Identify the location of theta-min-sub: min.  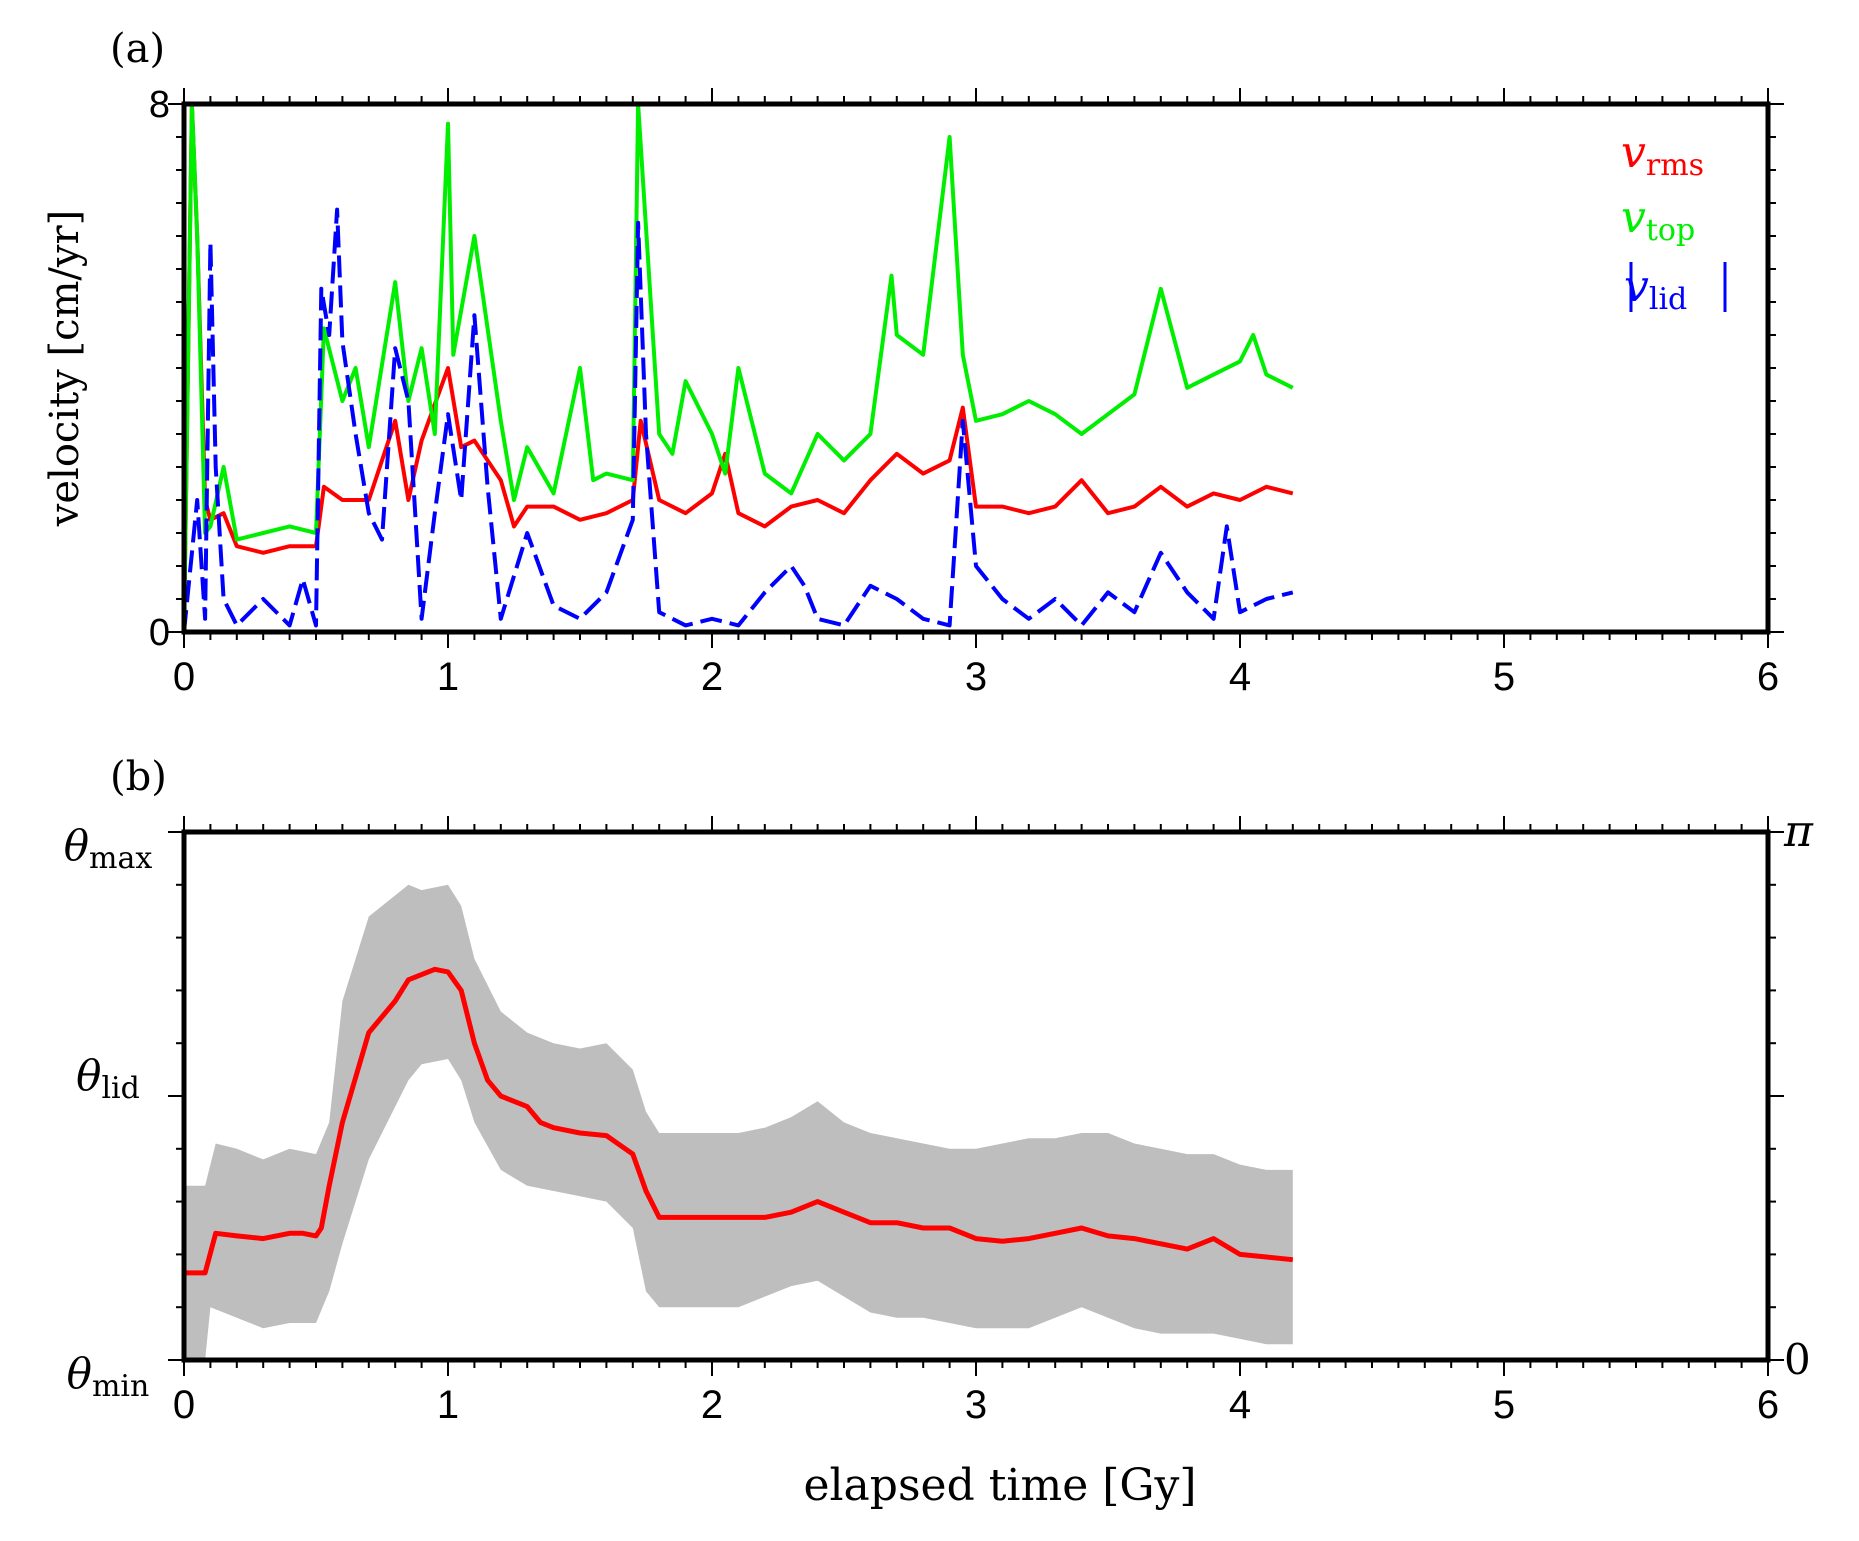
(120, 1386).